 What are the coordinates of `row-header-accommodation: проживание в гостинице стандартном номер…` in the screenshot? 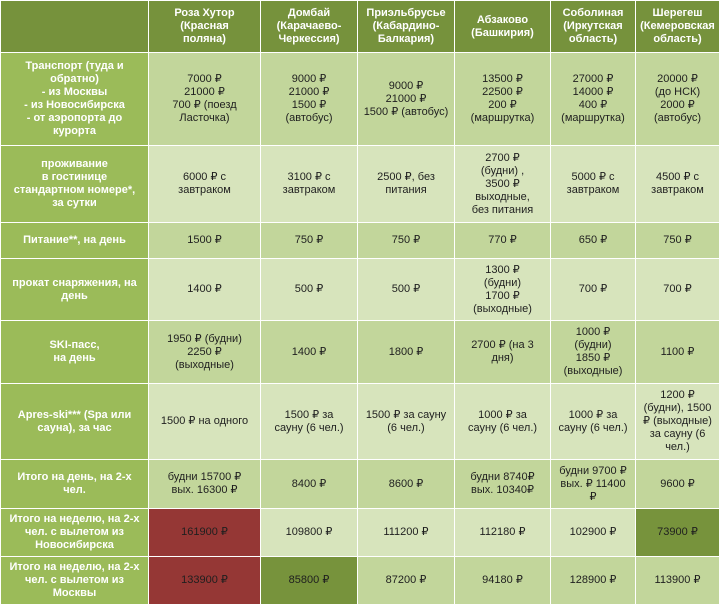 It's located at (75, 184).